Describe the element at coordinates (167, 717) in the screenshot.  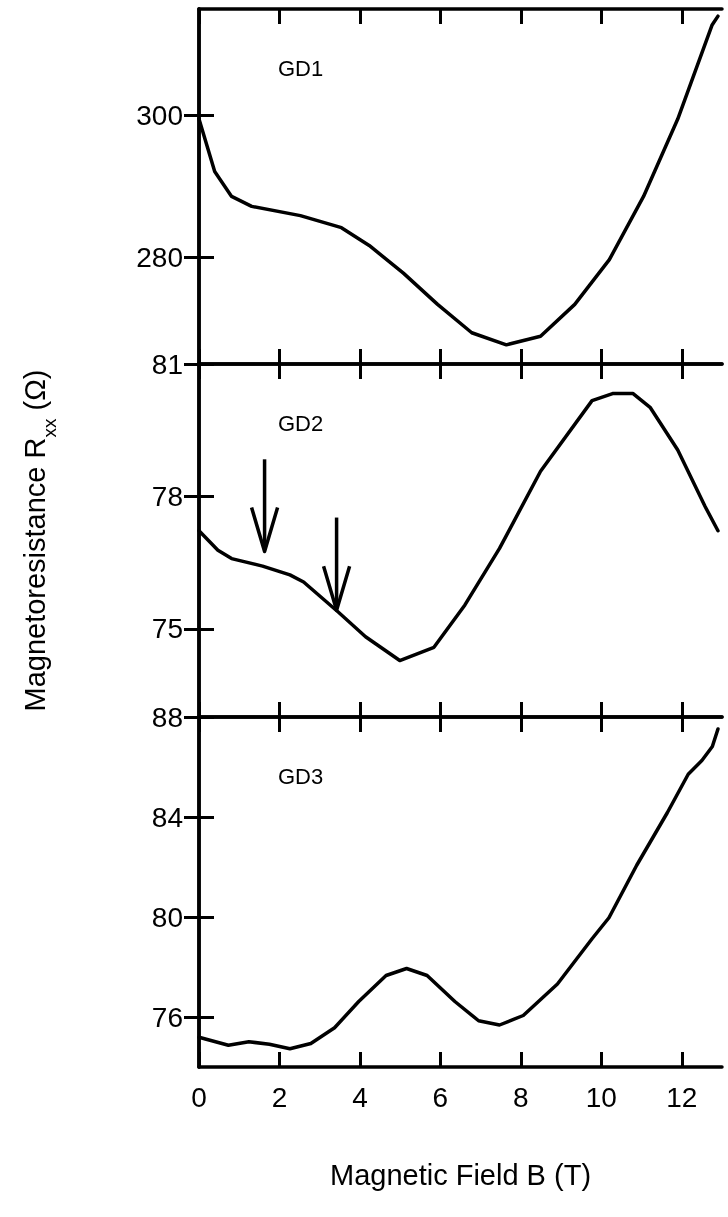
I see `y-tick-label: 88` at that location.